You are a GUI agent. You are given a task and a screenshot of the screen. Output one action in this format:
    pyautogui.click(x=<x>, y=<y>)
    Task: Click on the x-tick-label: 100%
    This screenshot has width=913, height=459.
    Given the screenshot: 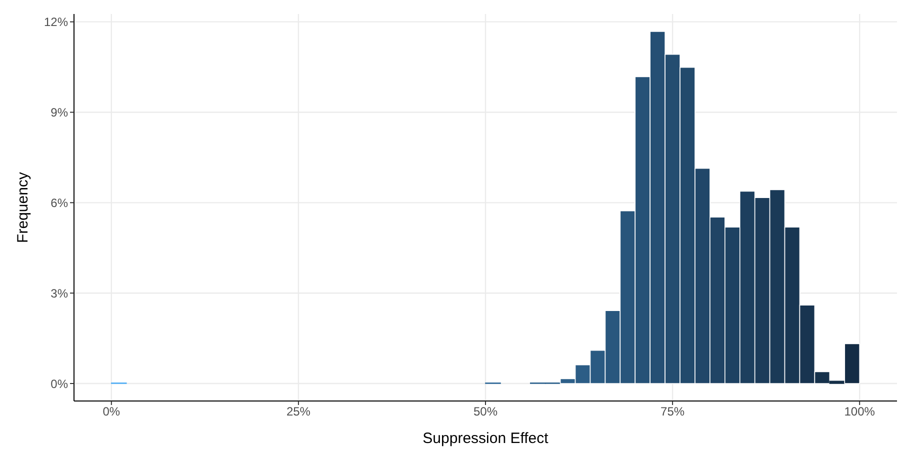 What is the action you would take?
    pyautogui.click(x=860, y=411)
    